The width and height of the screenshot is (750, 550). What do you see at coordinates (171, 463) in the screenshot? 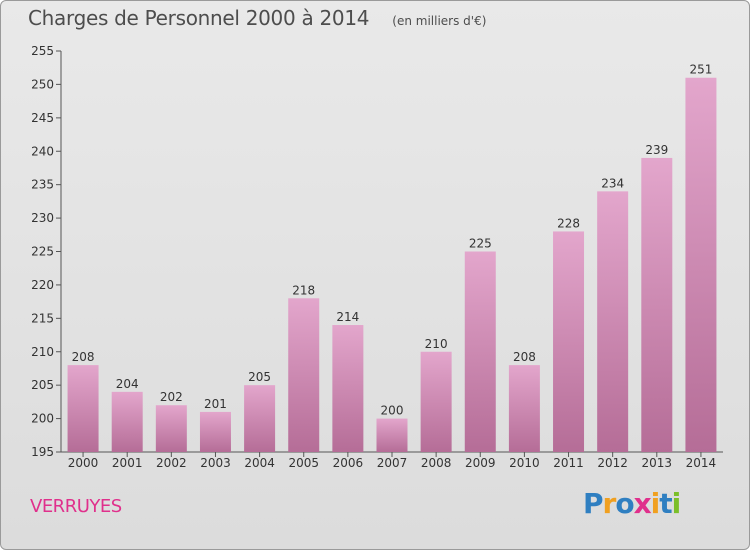
I see `x-tick-label: 2002` at bounding box center [171, 463].